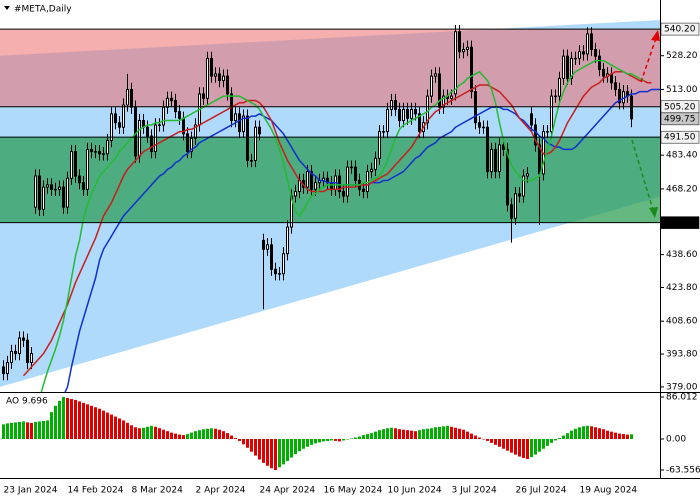  I want to click on annotation-arrows, so click(645, 124).